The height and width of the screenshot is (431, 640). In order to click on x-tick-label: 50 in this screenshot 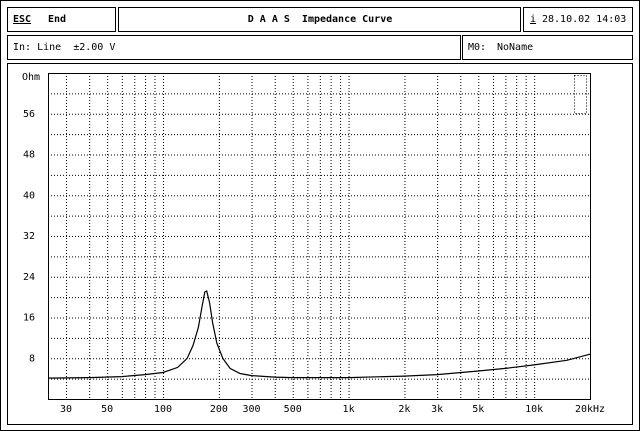, I will do `click(107, 409)`.